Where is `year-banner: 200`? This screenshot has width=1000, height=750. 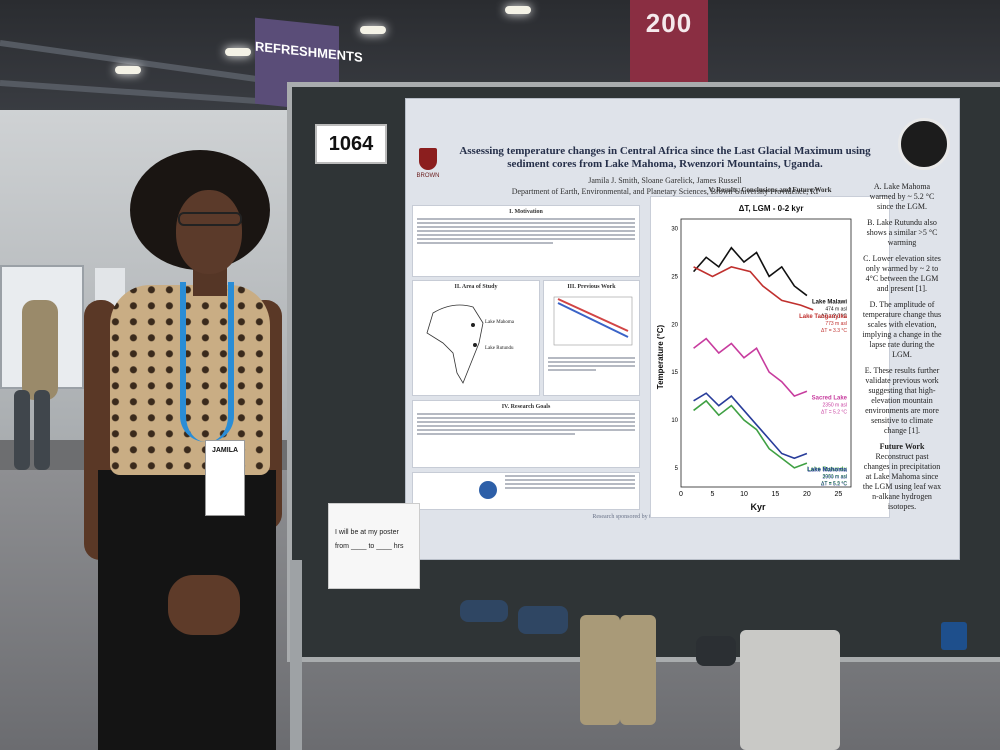 year-banner: 200 is located at coordinates (669, 42).